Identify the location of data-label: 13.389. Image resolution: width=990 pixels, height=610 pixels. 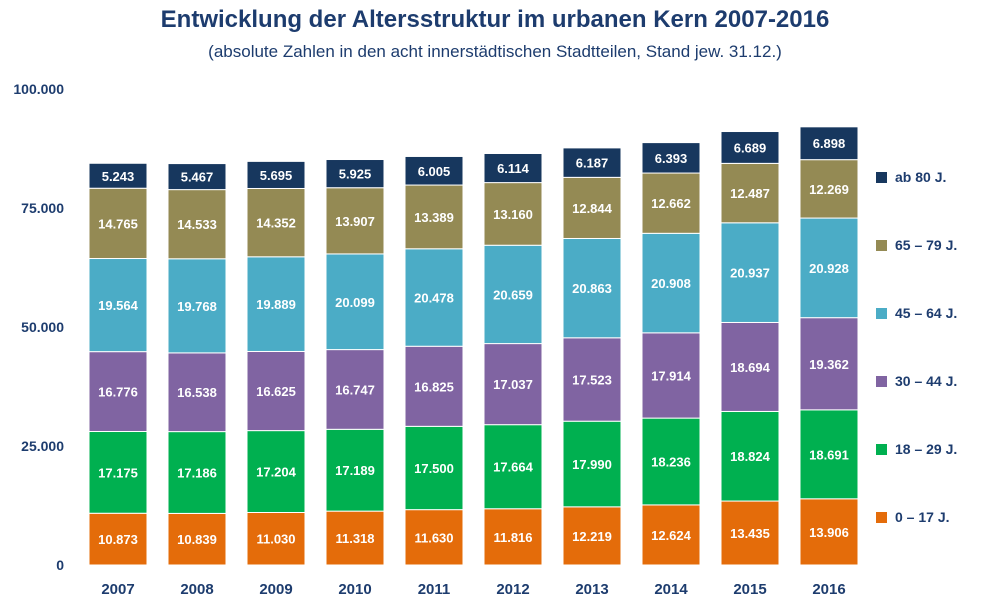
(434, 217).